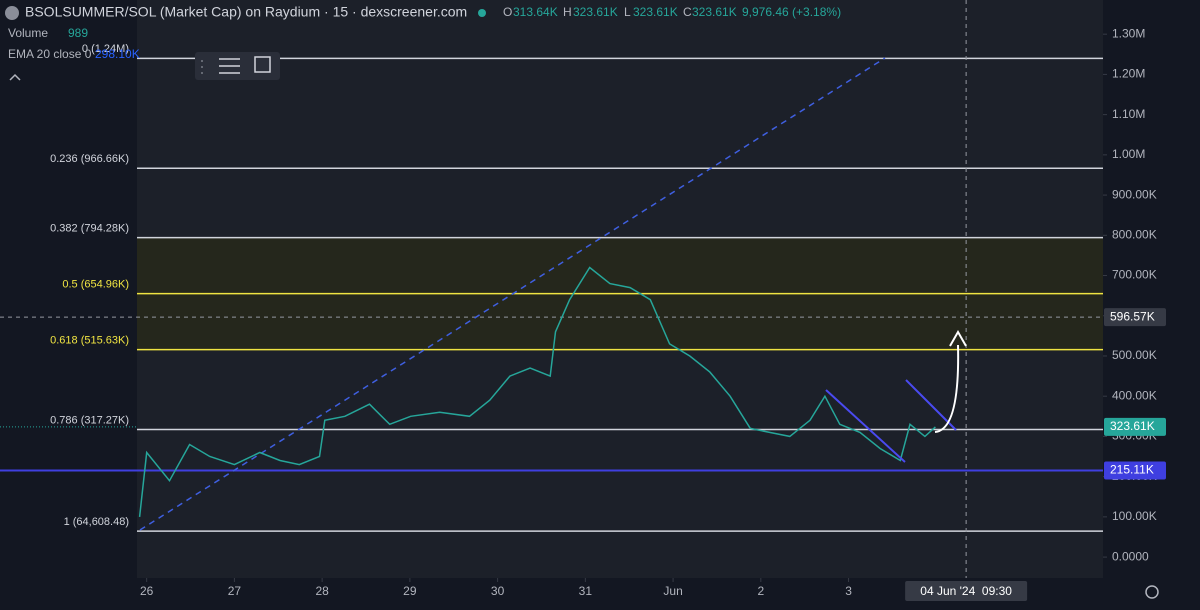 The height and width of the screenshot is (610, 1200). What do you see at coordinates (1134, 516) in the screenshot?
I see `y-tick-label: 100.00K` at bounding box center [1134, 516].